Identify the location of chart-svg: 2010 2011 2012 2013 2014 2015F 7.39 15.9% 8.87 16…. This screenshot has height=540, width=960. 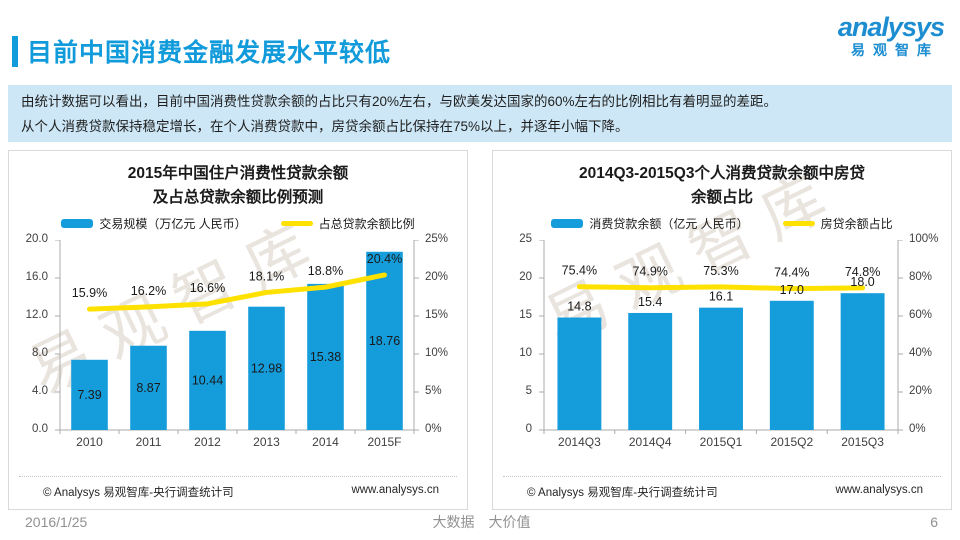
(237, 344).